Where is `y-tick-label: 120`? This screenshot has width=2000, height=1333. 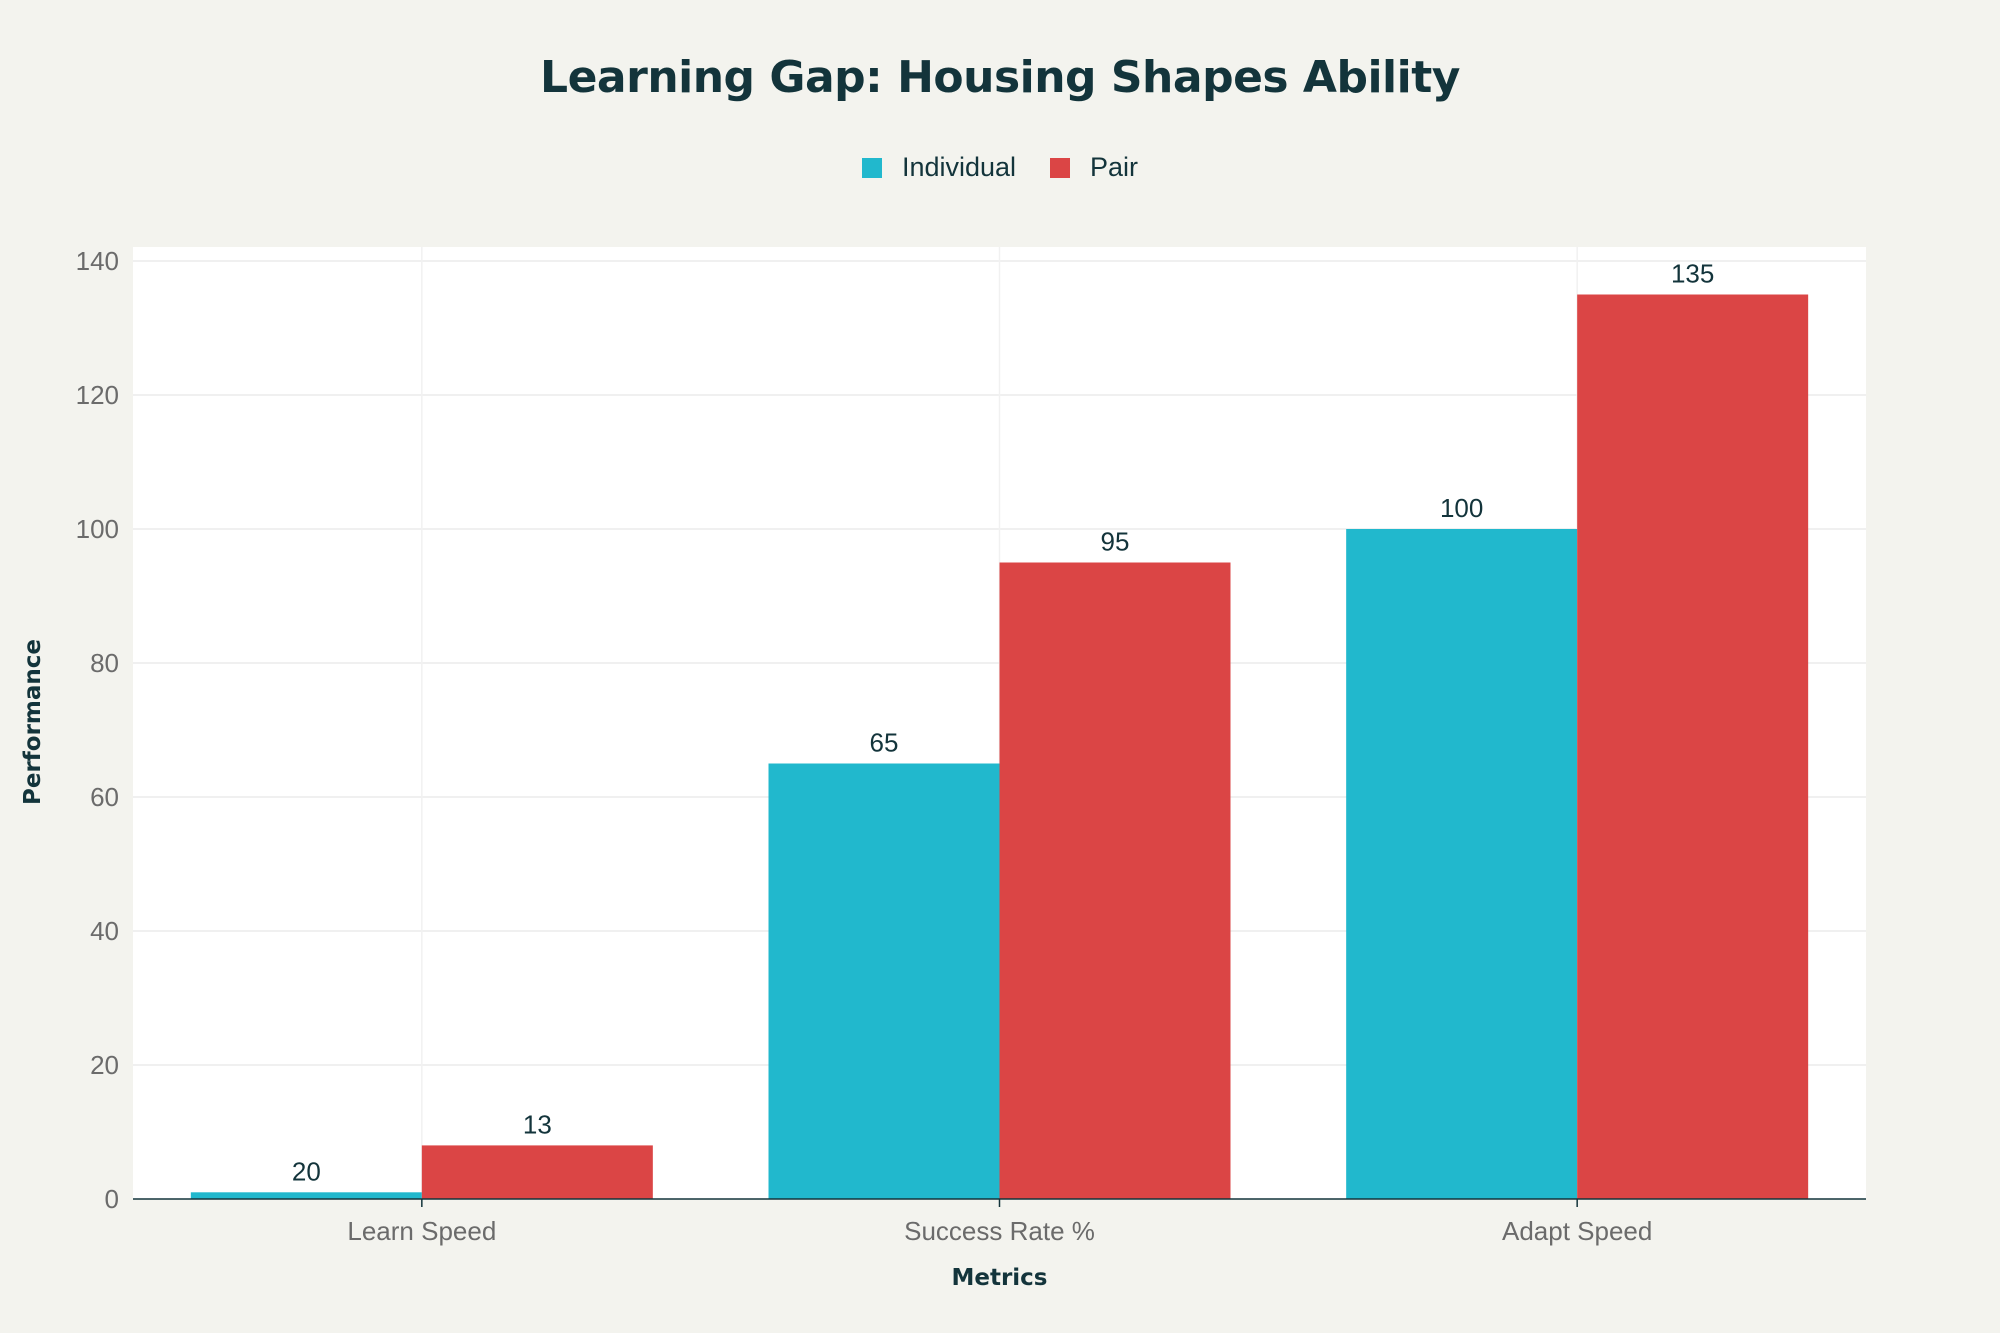 y-tick-label: 120 is located at coordinates (97, 395).